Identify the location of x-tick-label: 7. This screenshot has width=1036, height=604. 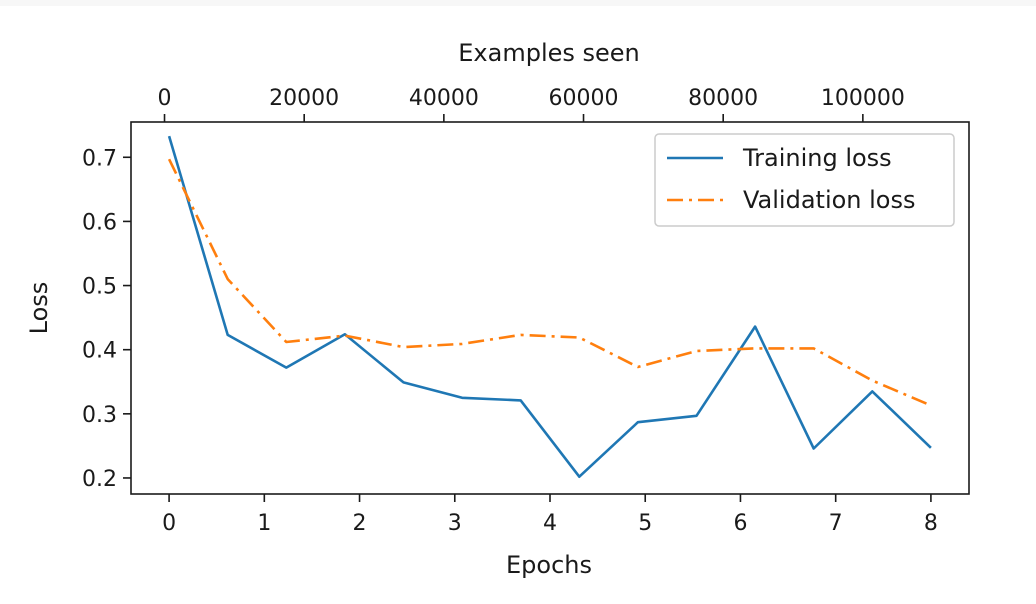
(836, 523).